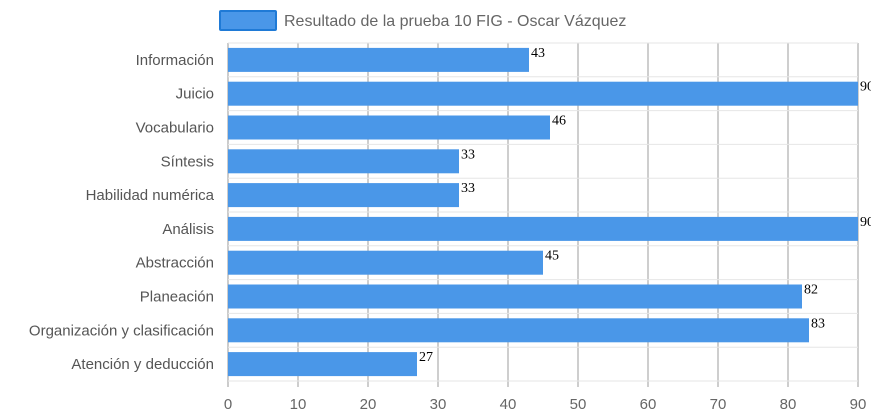 Image resolution: width=871 pixels, height=419 pixels. Describe the element at coordinates (538, 53) in the screenshot. I see `data-label: 43` at that location.